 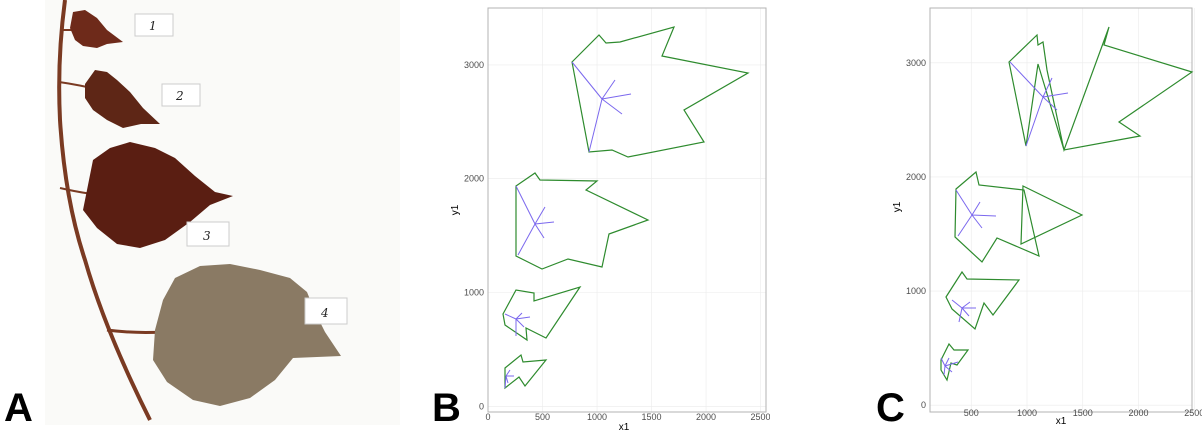 I want to click on x-tick-label-c-1: 1000, so click(x=1027, y=413).